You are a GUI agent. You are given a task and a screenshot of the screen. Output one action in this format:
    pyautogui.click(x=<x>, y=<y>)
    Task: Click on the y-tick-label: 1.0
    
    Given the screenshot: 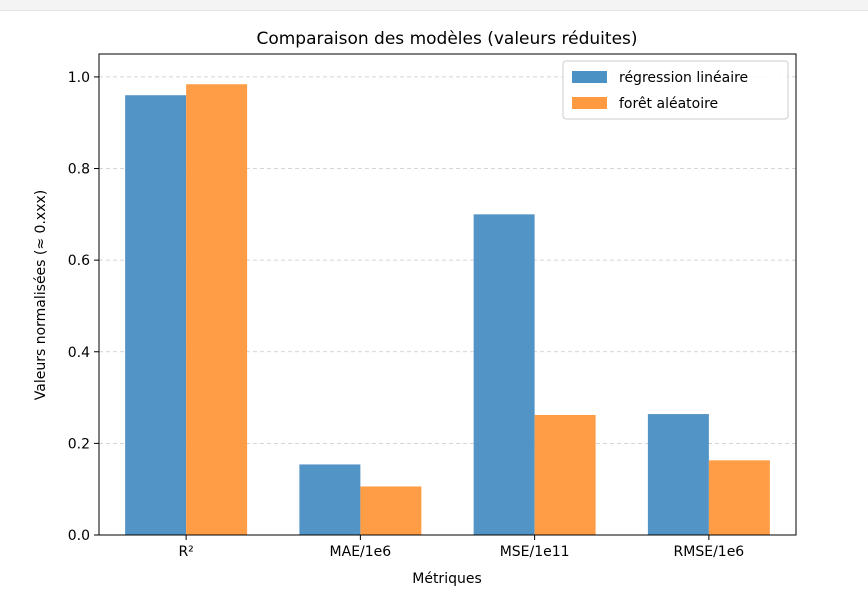 What is the action you would take?
    pyautogui.click(x=79, y=78)
    